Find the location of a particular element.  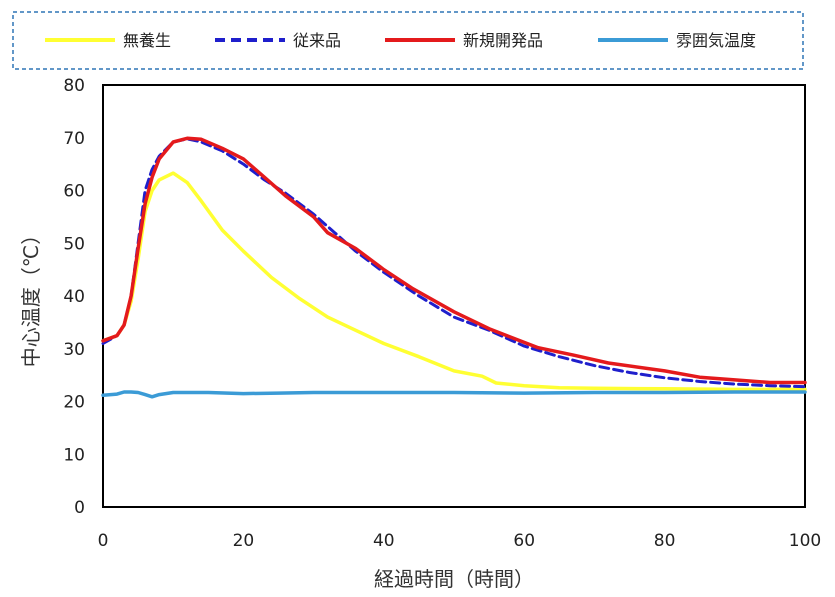

legend-frame is located at coordinates (408, 40).